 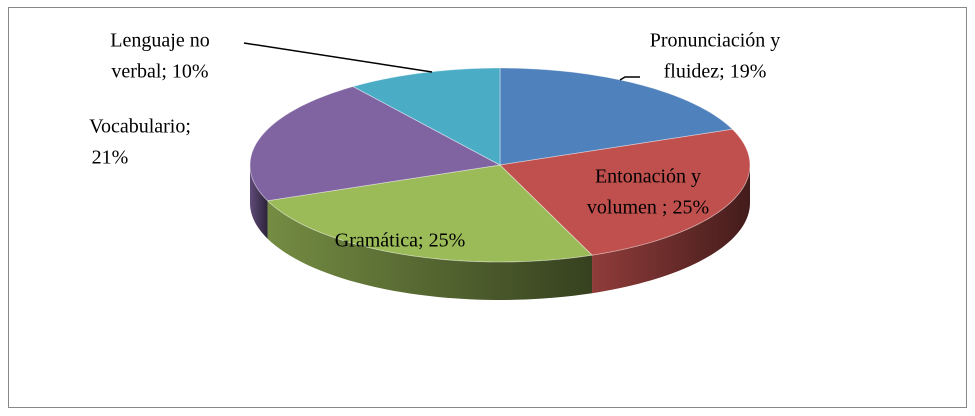 I want to click on data-label: Entonación y, so click(x=648, y=177).